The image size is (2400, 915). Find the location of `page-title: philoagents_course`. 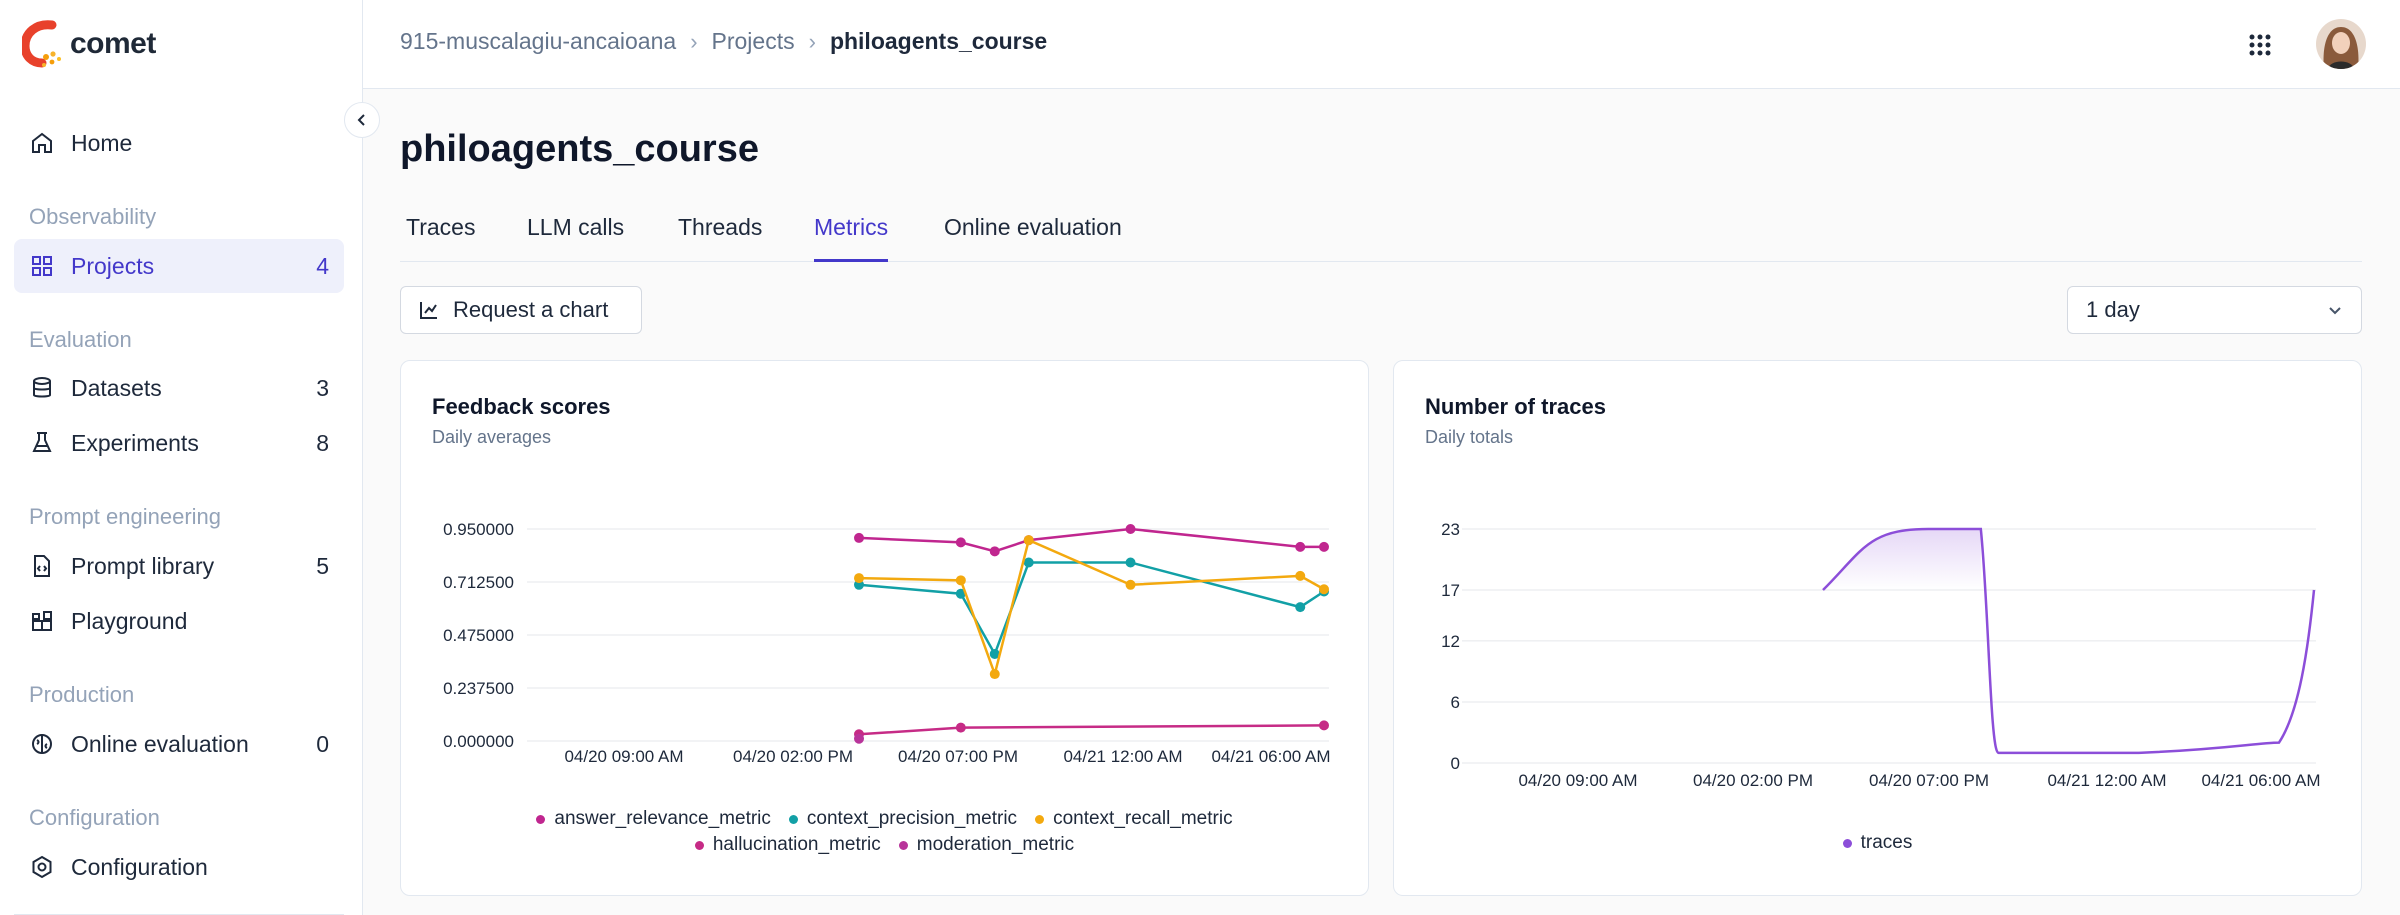

page-title: philoagents_course is located at coordinates (579, 149).